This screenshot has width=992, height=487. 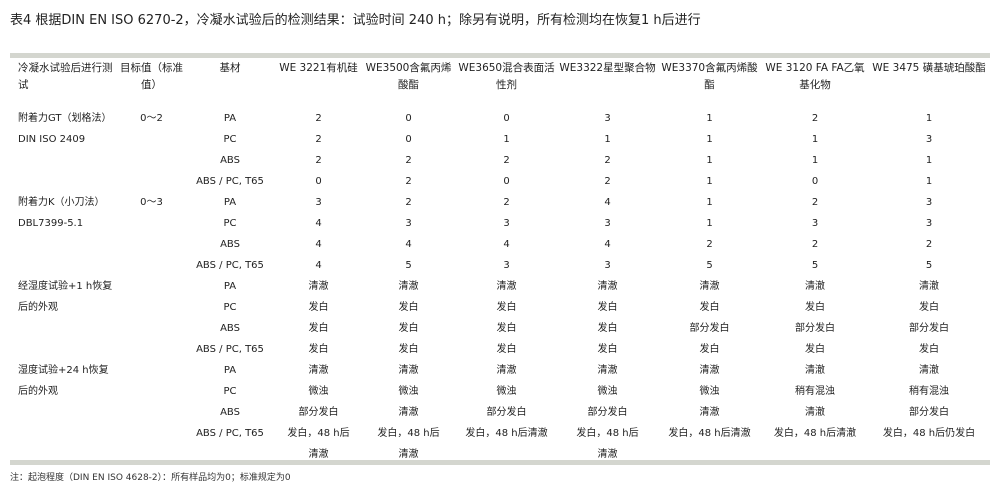 I want to click on table-row: PC 4 3 3 3 1 3 3, so click(x=500, y=223).